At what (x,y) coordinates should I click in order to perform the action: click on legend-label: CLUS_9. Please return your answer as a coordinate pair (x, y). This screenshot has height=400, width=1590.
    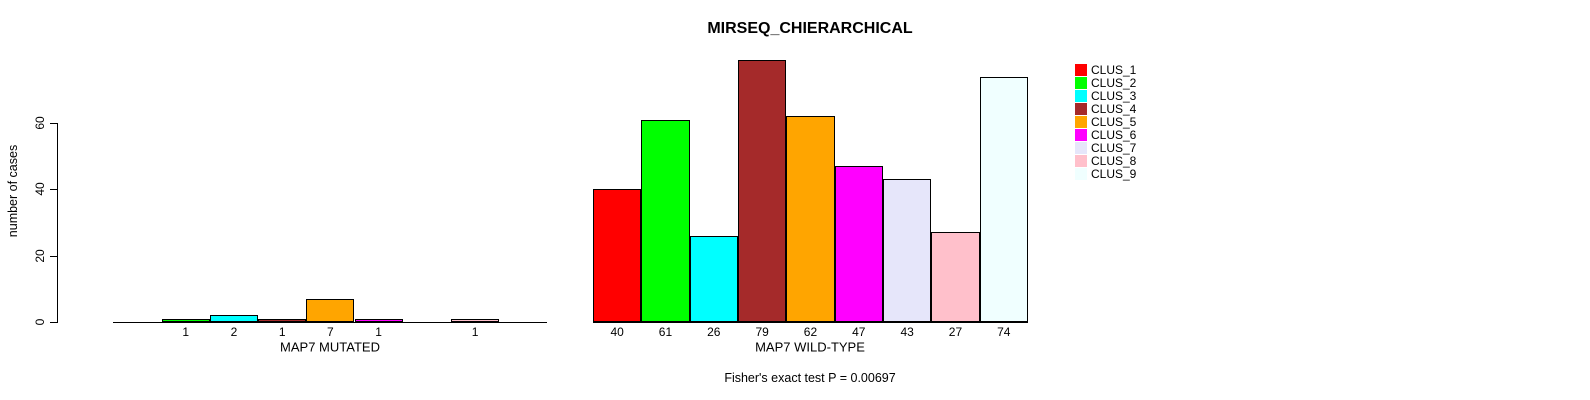
    Looking at the image, I should click on (1114, 174).